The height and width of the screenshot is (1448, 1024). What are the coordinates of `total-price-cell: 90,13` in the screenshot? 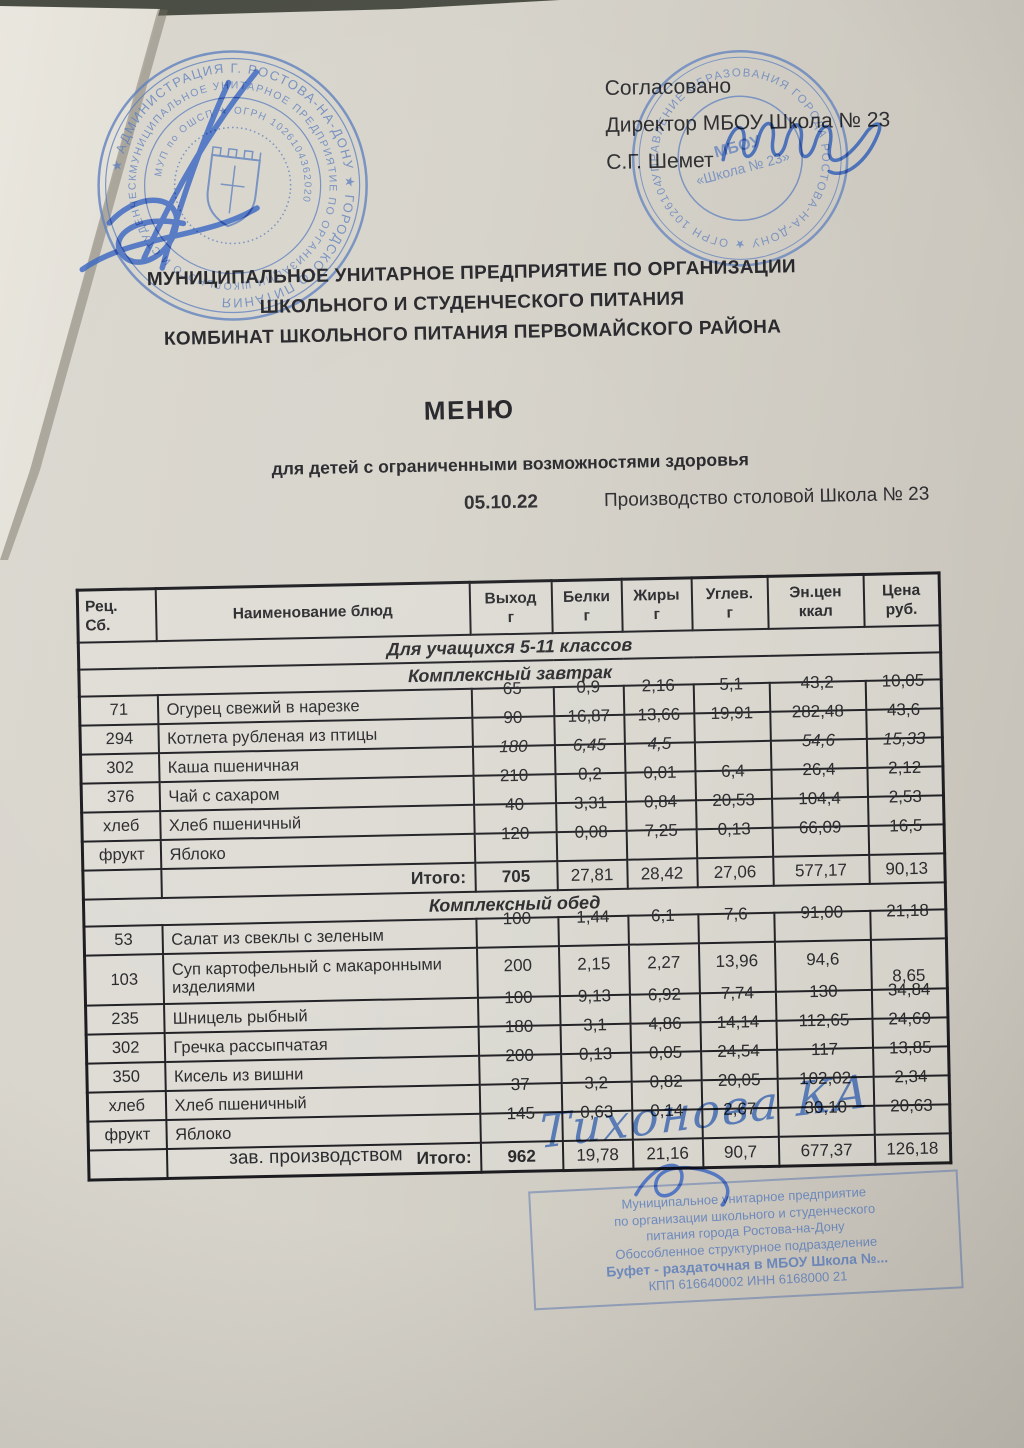 It's located at (907, 868).